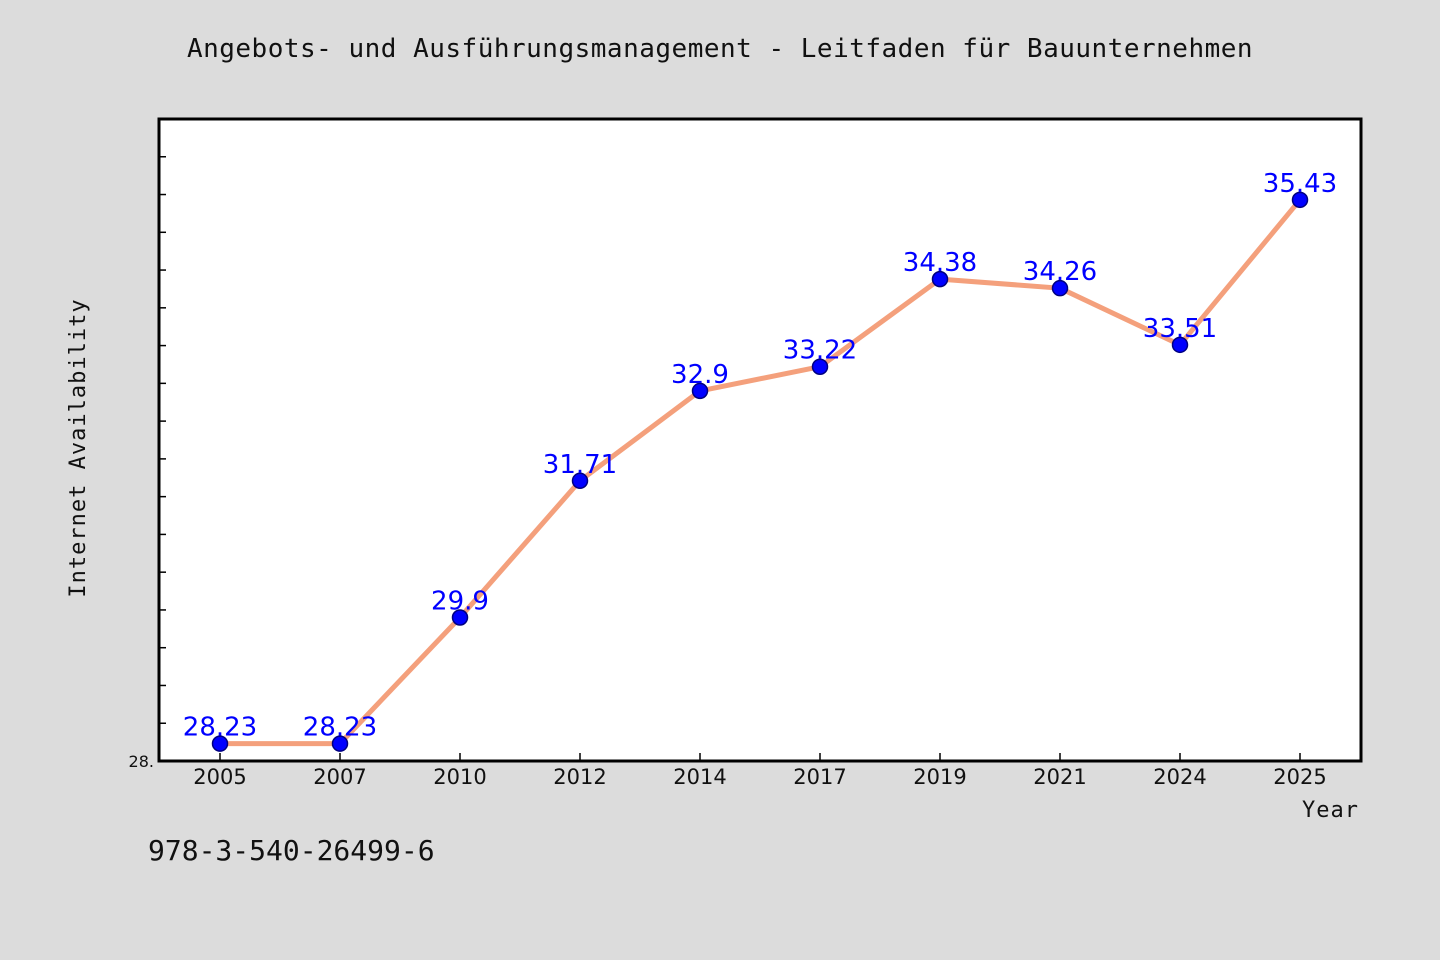 This screenshot has height=960, width=1440. Describe the element at coordinates (819, 777) in the screenshot. I see `x-tick-label: 2017` at that location.